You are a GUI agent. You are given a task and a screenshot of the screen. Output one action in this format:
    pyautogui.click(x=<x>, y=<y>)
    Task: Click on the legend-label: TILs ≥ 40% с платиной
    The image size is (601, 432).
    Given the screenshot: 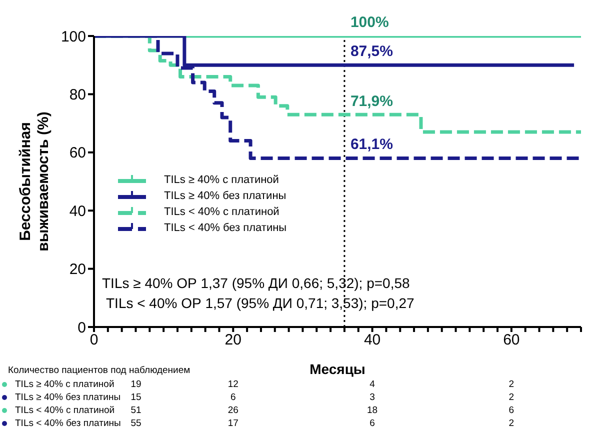 What is the action you would take?
    pyautogui.click(x=221, y=180)
    